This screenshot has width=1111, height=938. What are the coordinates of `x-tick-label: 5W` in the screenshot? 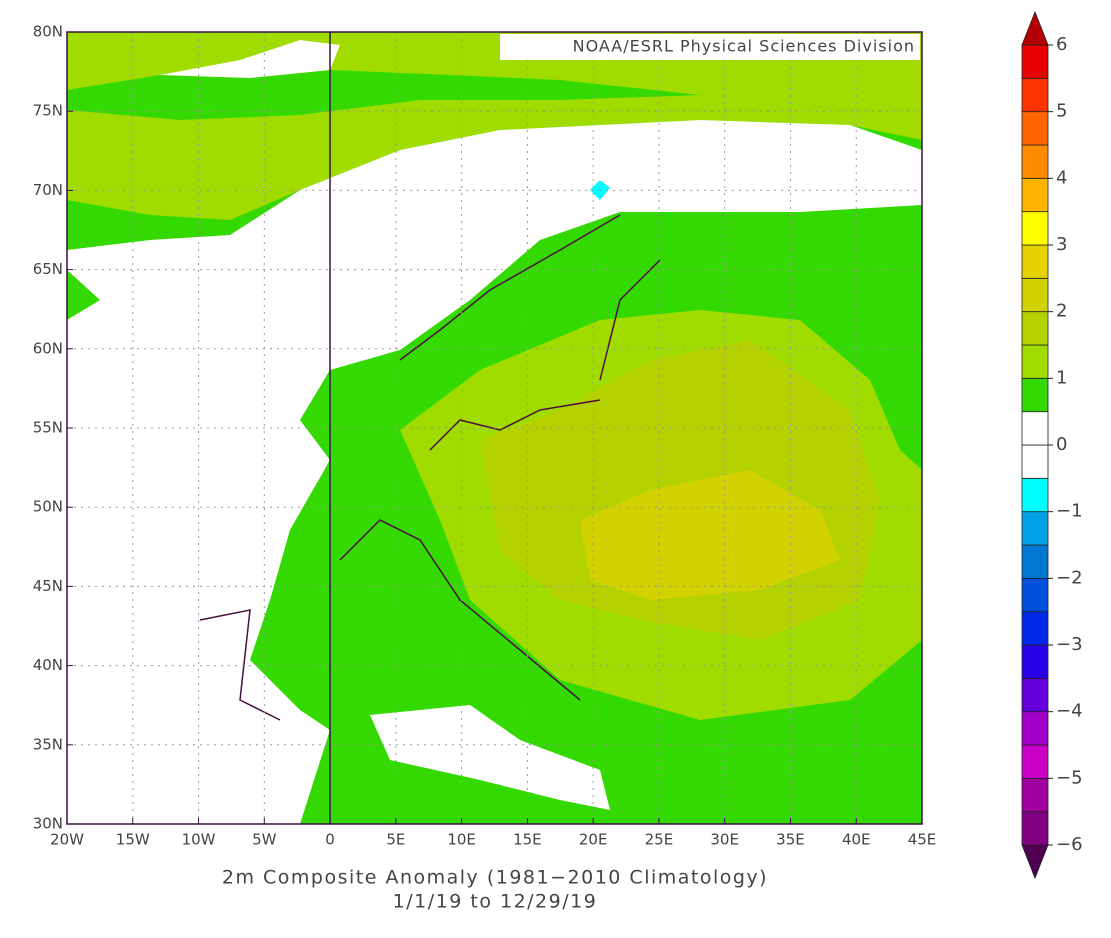 It's located at (264, 840).